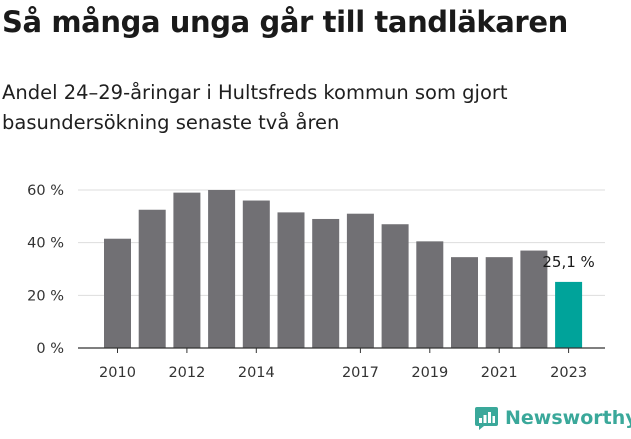  I want to click on y-tick-label: 40 %, so click(45, 244).